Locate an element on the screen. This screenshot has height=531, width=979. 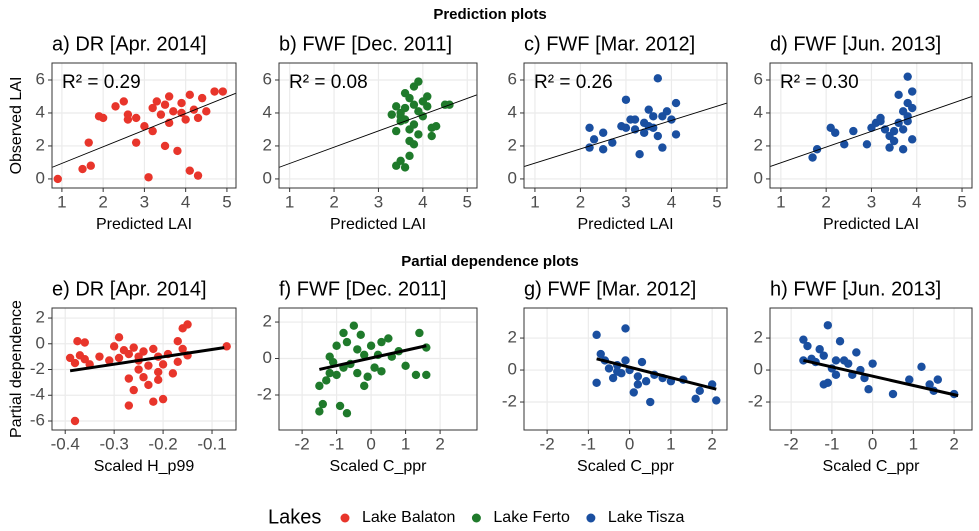
y-tick-label: -4 is located at coordinates (37, 394).